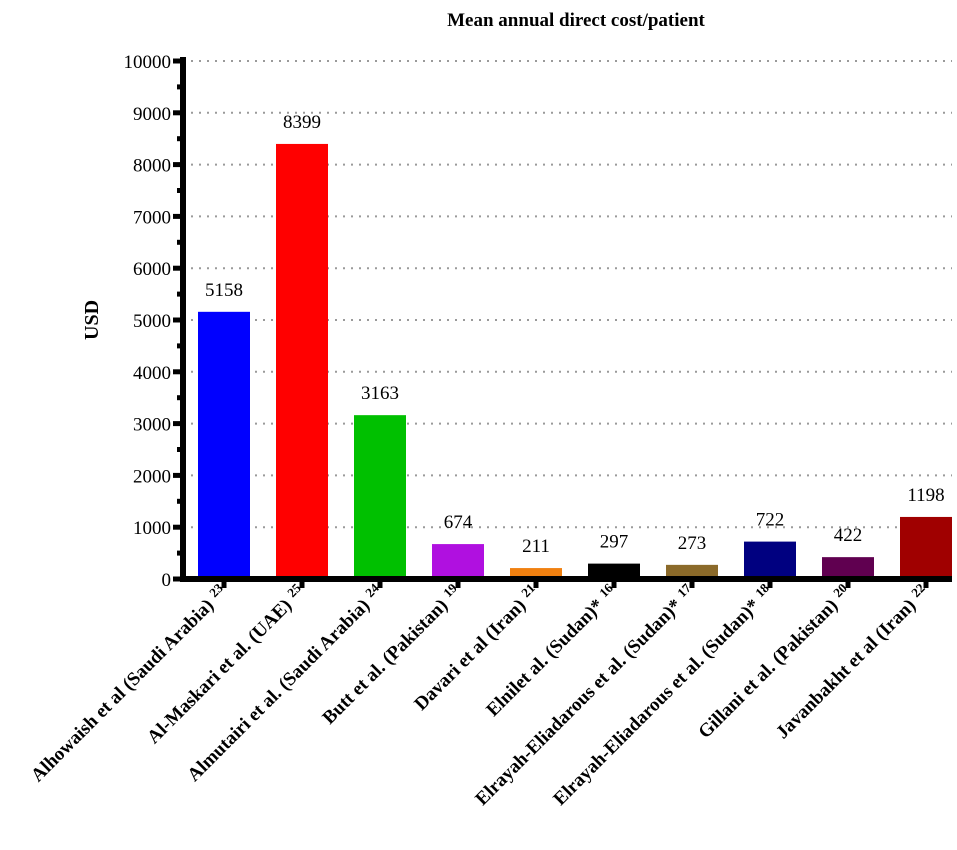  I want to click on y-tick-label: 7000, so click(152, 217).